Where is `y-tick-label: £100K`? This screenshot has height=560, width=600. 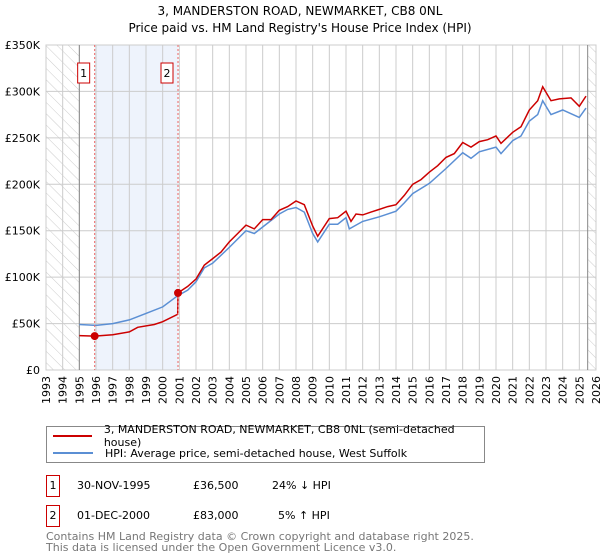 y-tick-label: £100K is located at coordinates (23, 277).